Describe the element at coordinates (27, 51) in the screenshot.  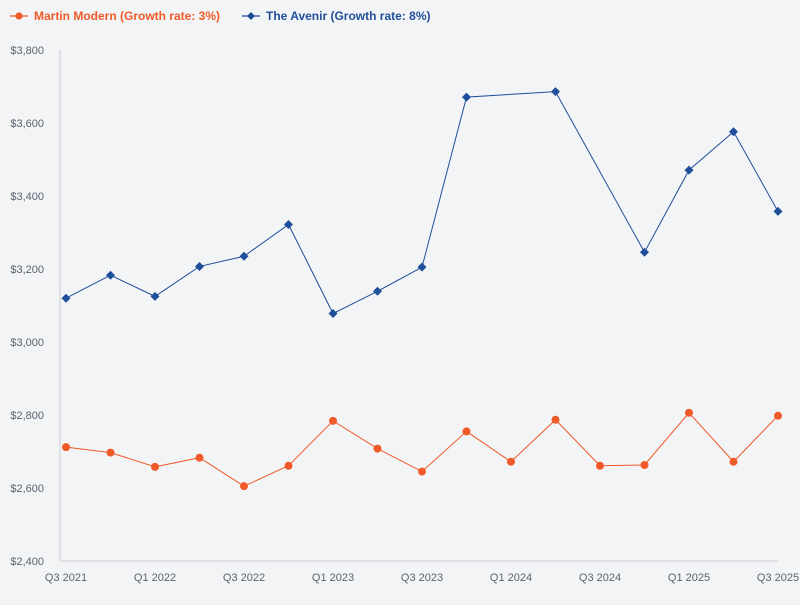
I see `y-tick-label: $3,800` at that location.